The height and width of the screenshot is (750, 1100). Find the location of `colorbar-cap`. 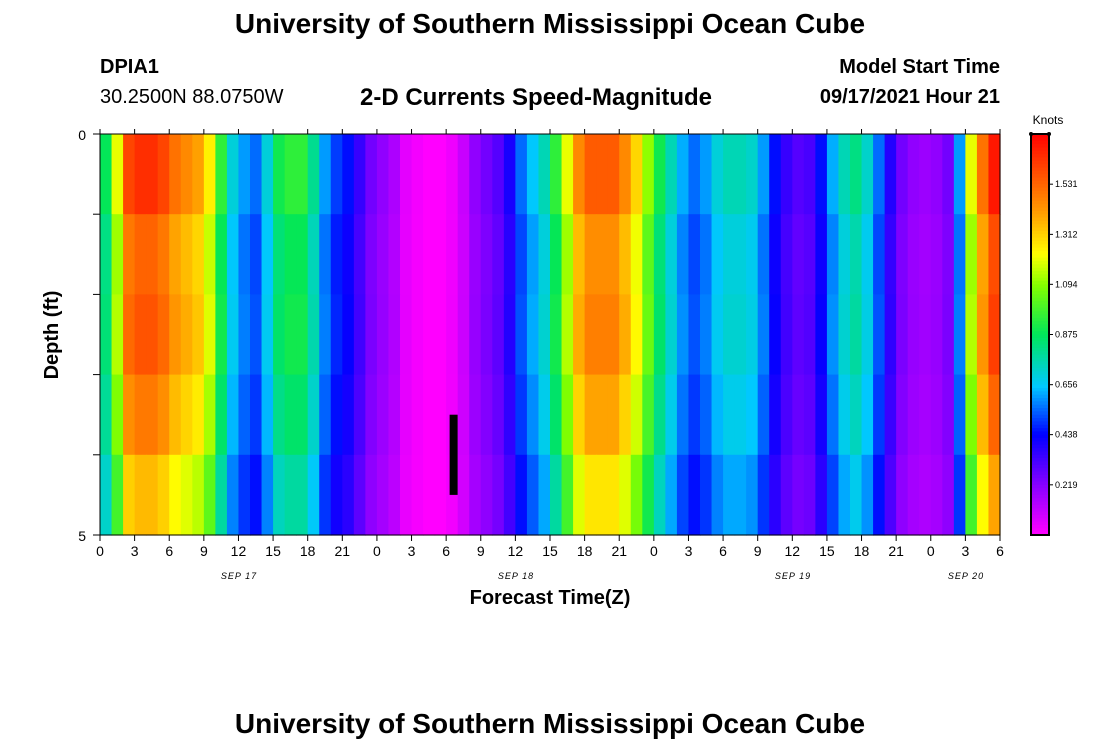

colorbar-cap is located at coordinates (1031, 134).